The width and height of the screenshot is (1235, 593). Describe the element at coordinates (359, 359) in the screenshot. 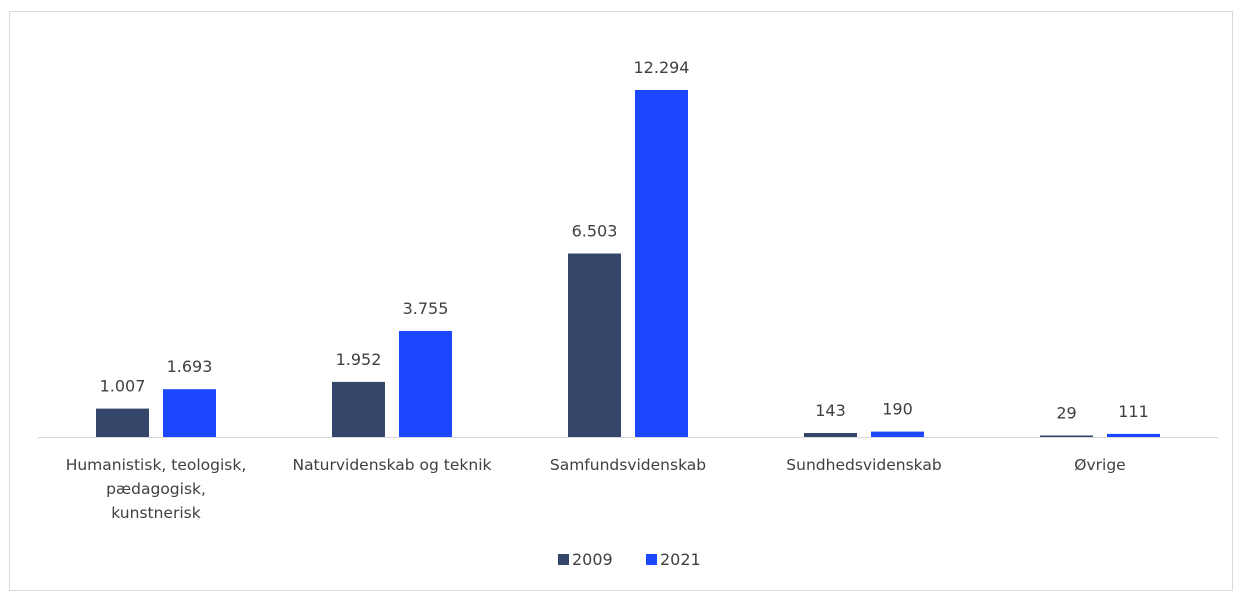

I see `data-label-2009-1: 1.952` at that location.